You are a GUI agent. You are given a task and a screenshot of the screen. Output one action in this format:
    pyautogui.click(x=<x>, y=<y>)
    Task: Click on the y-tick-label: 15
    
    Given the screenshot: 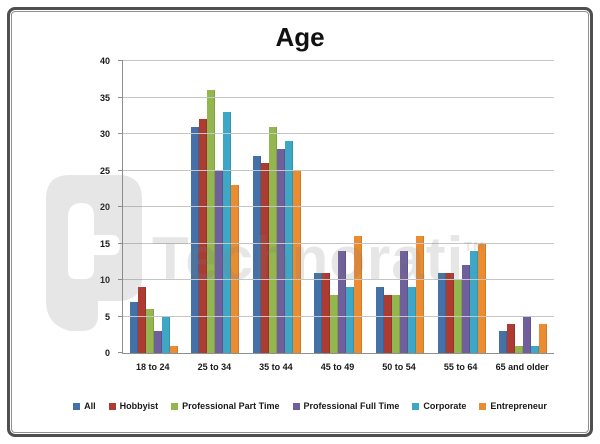 What is the action you would take?
    pyautogui.click(x=104, y=243)
    